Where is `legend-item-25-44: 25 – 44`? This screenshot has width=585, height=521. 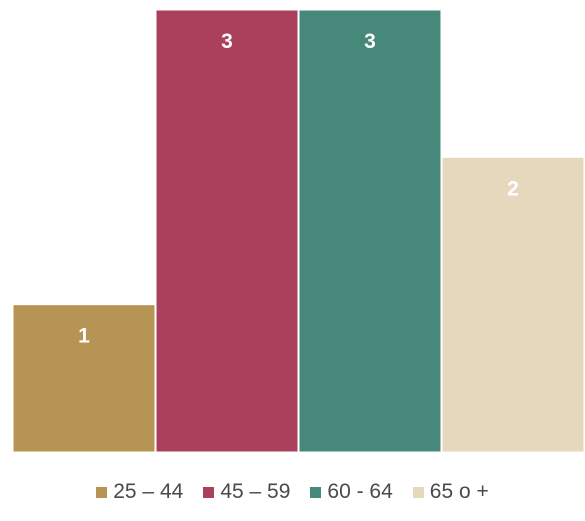 legend-item-25-44: 25 – 44 is located at coordinates (139, 492).